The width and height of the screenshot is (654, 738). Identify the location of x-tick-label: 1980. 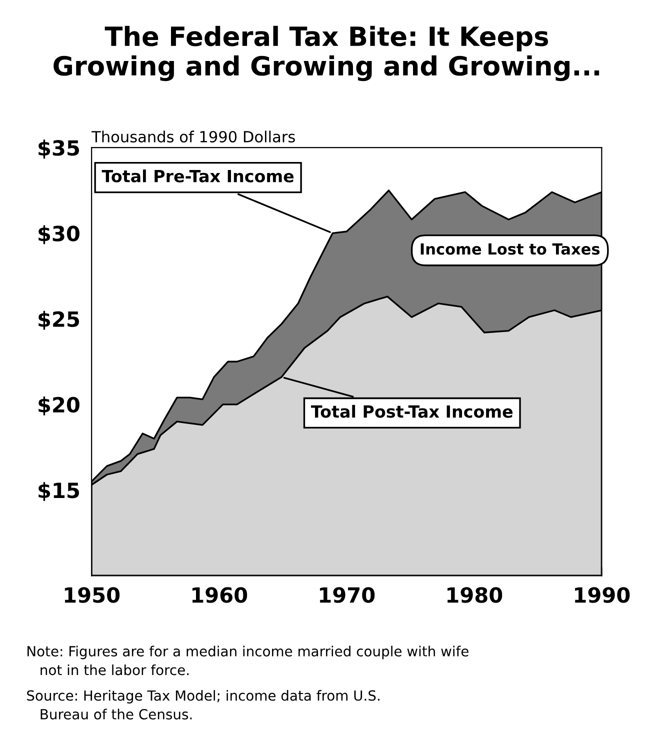
(475, 595).